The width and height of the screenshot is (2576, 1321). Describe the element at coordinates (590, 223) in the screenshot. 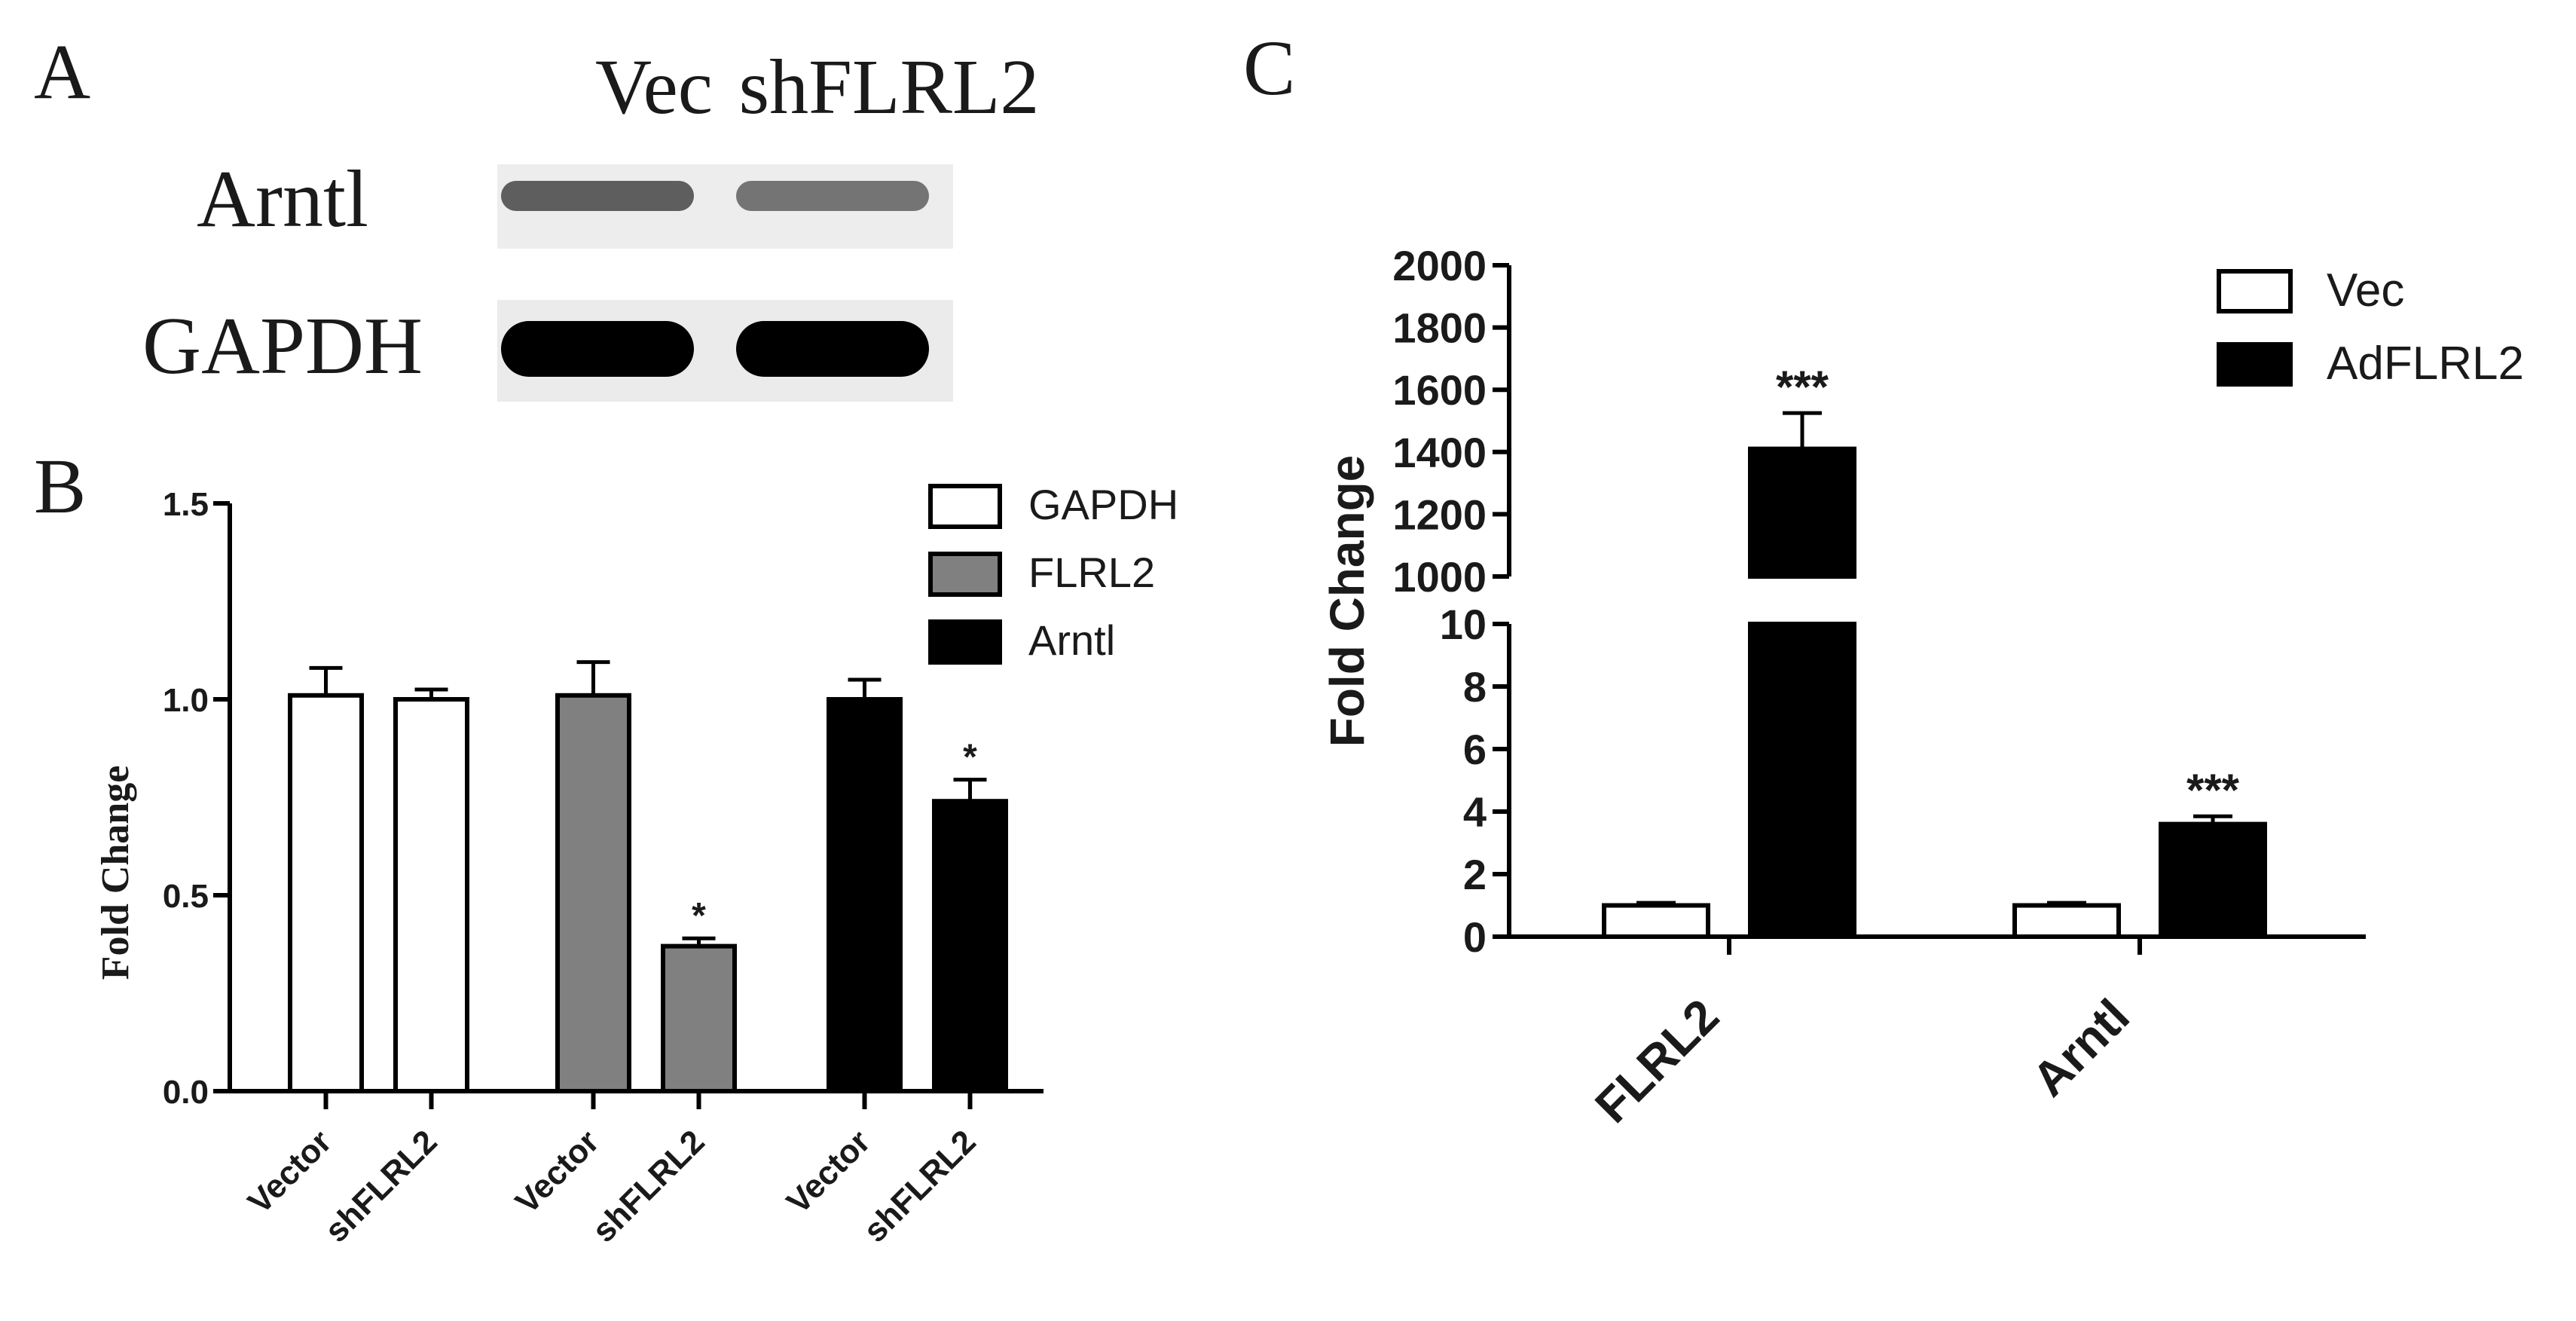

I see `western-blot: Vec shFLRL2 Arntl GAPDH` at that location.